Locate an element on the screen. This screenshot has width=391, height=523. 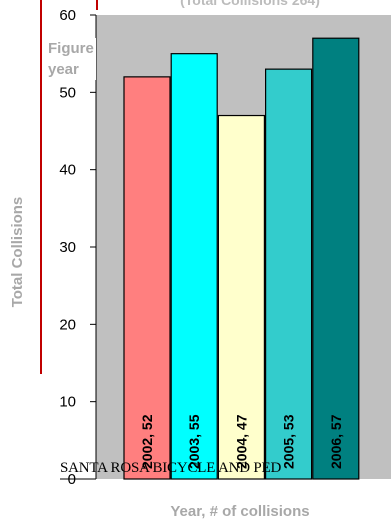
data-label-2005: 2005, 53 is located at coordinates (289, 441).